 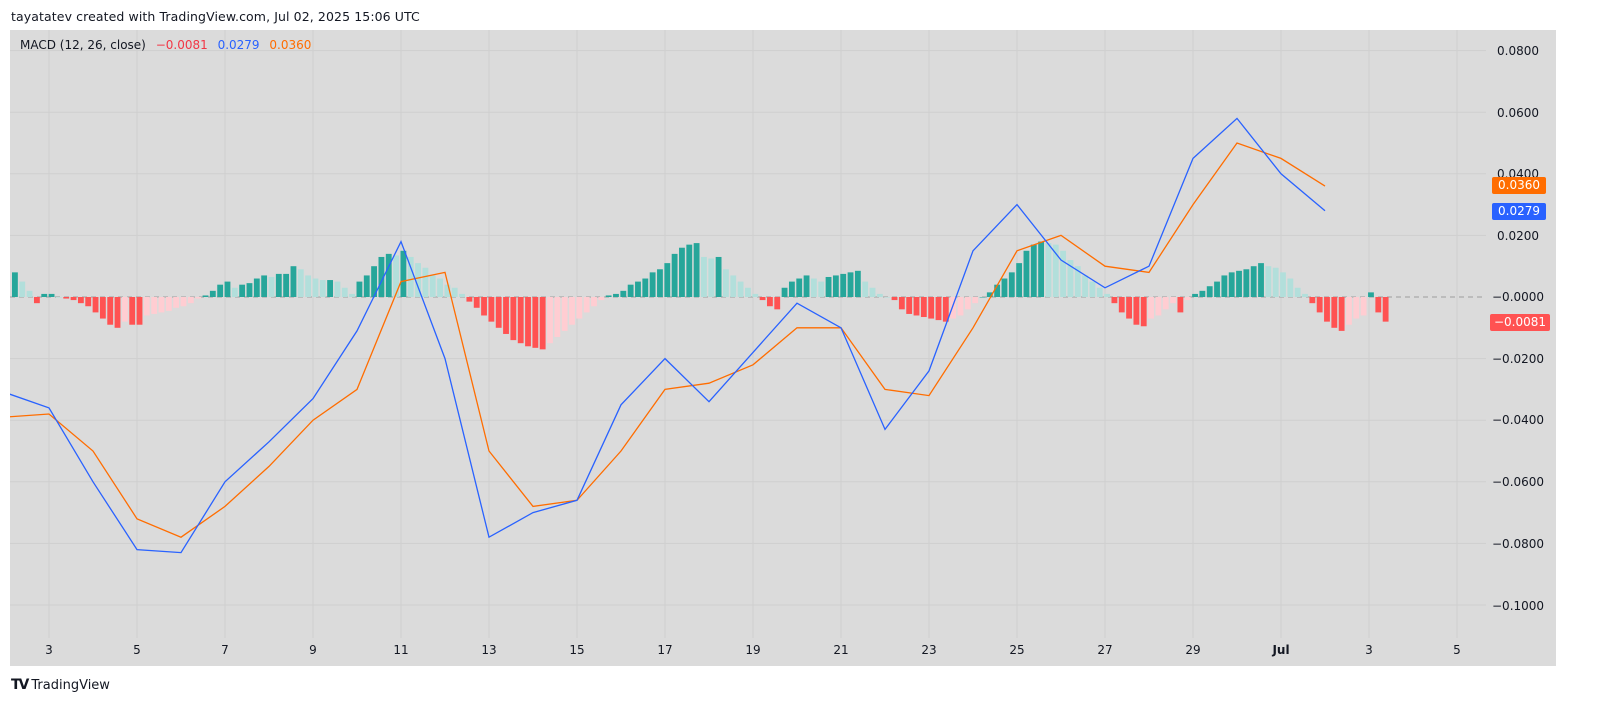 I want to click on histogram-value-badge: −0.0081, so click(x=1520, y=322).